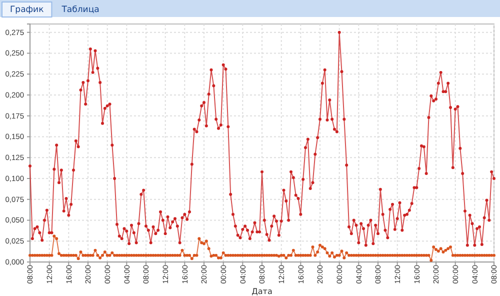 This screenshot has width=500, height=296. I want to click on x-axis-title: Дата, so click(262, 291).